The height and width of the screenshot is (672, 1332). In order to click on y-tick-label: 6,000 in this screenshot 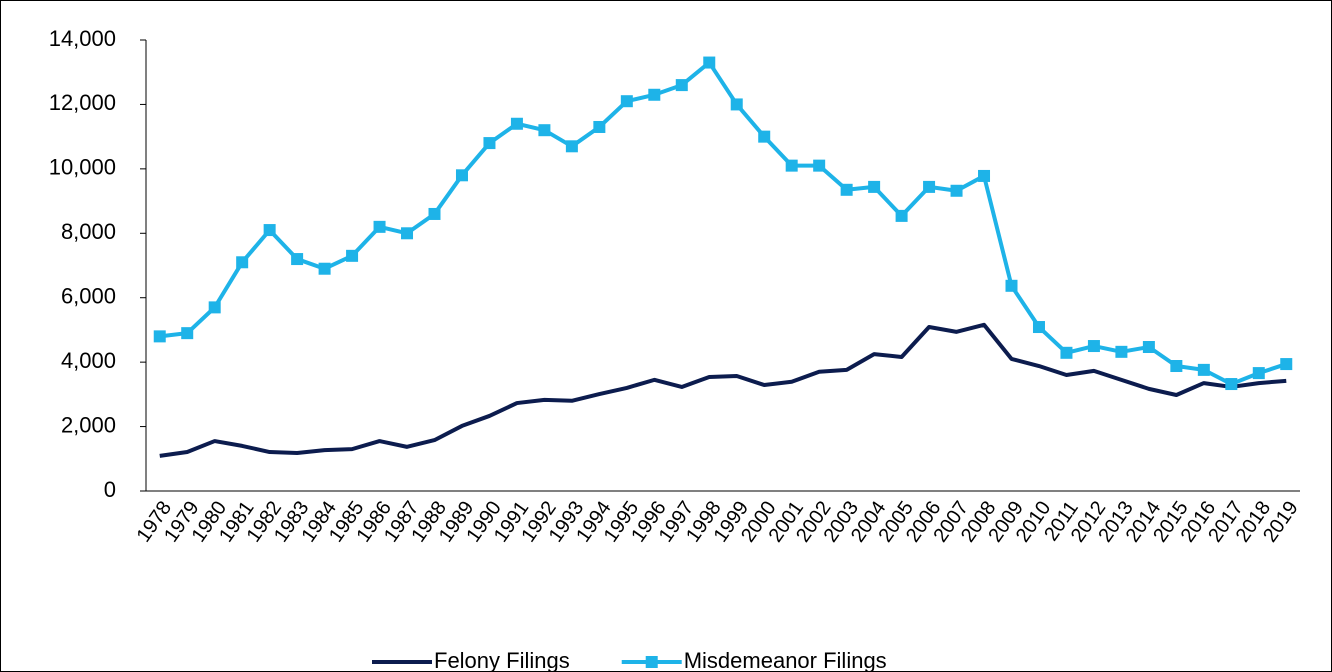, I will do `click(88, 296)`.